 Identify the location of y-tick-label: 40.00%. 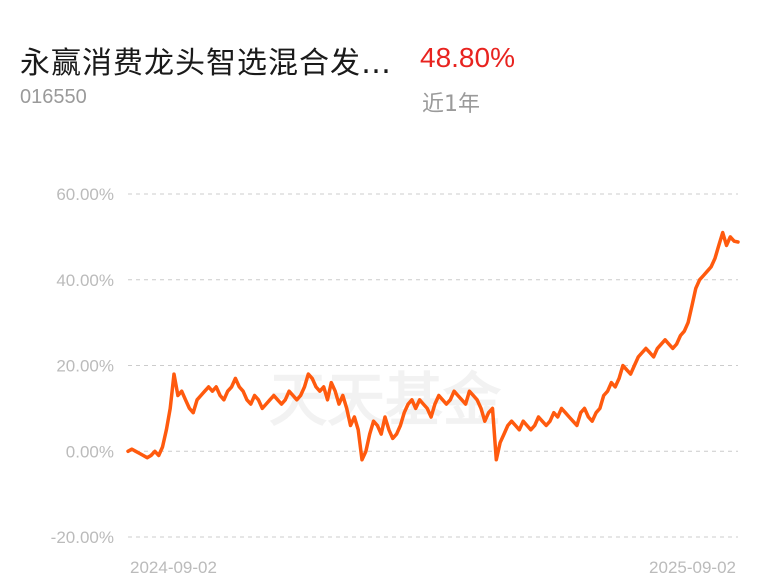
(85, 280).